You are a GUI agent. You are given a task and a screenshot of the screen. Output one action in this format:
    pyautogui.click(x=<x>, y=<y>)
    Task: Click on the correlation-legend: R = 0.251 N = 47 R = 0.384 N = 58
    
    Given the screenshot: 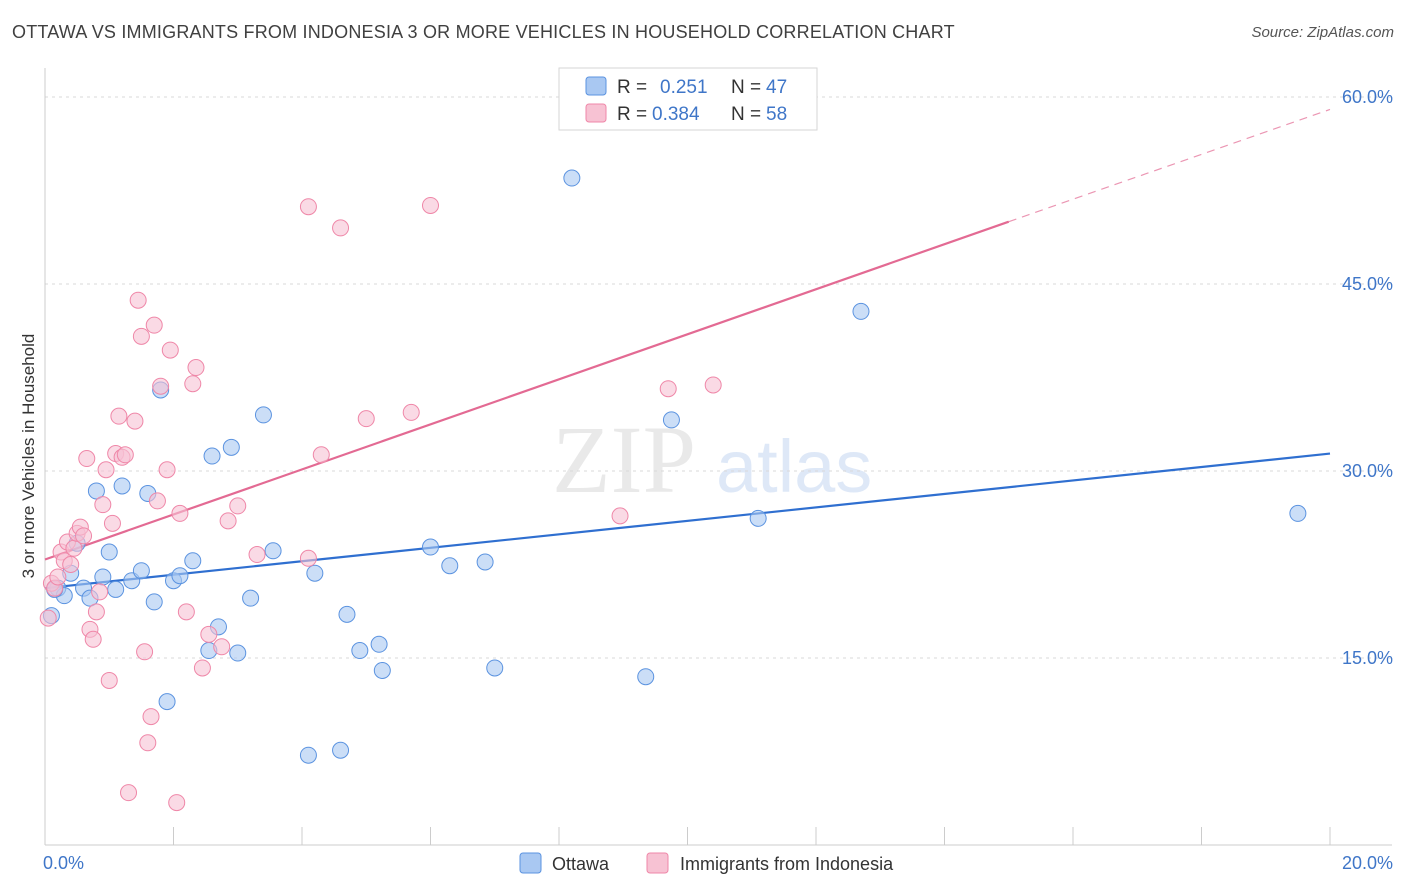 What is the action you would take?
    pyautogui.click(x=688, y=99)
    